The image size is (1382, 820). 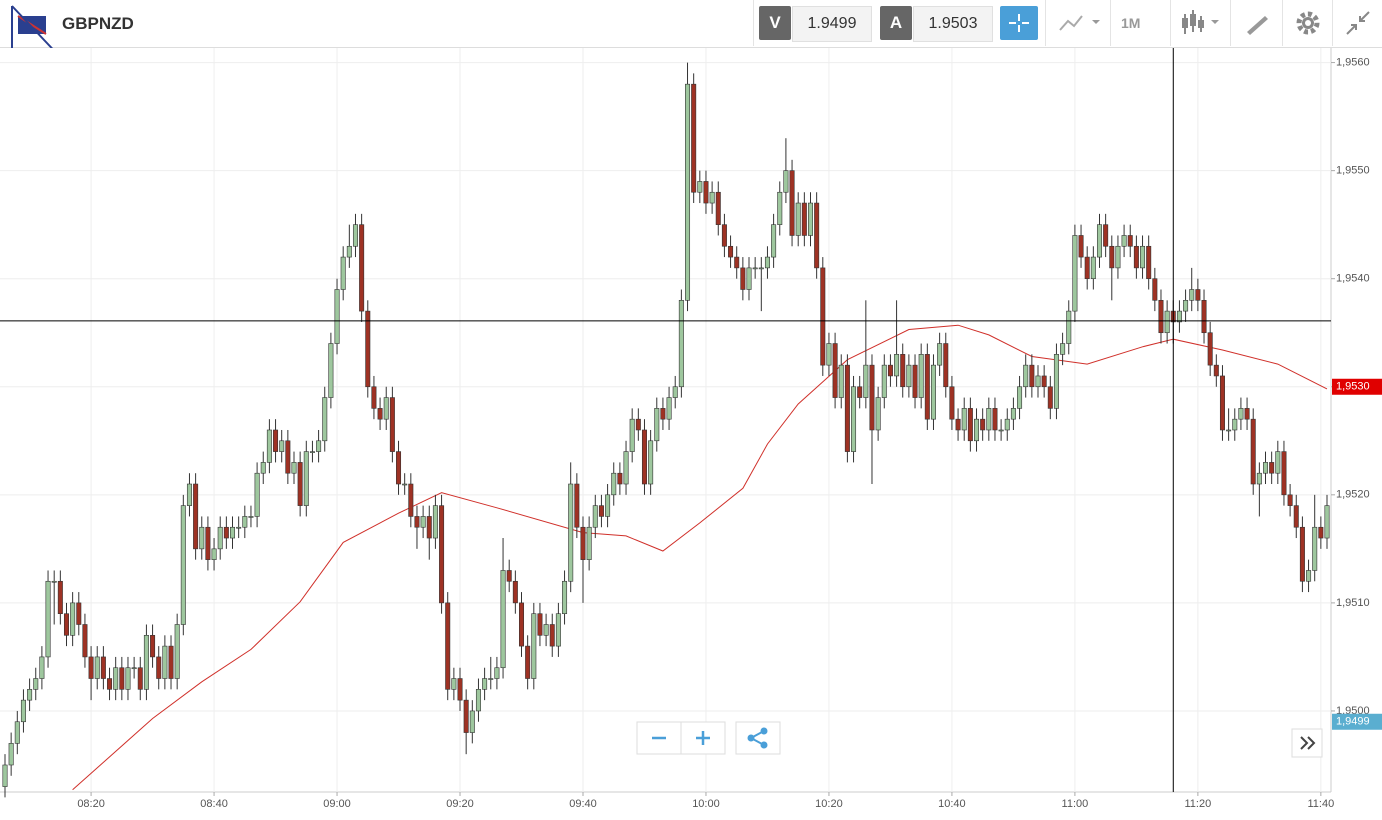 What do you see at coordinates (1357, 23) in the screenshot?
I see `collapse-button` at bounding box center [1357, 23].